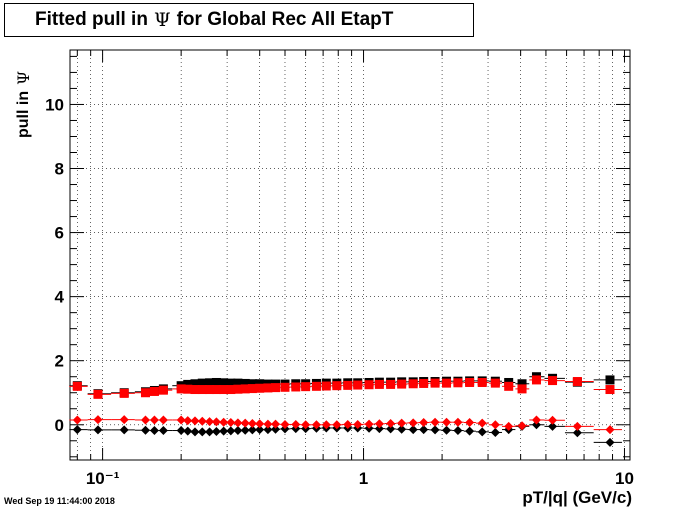 This screenshot has width=700, height=512. I want to click on datestamp: Wed Sep 19 11:44:00 2018, so click(59, 501).